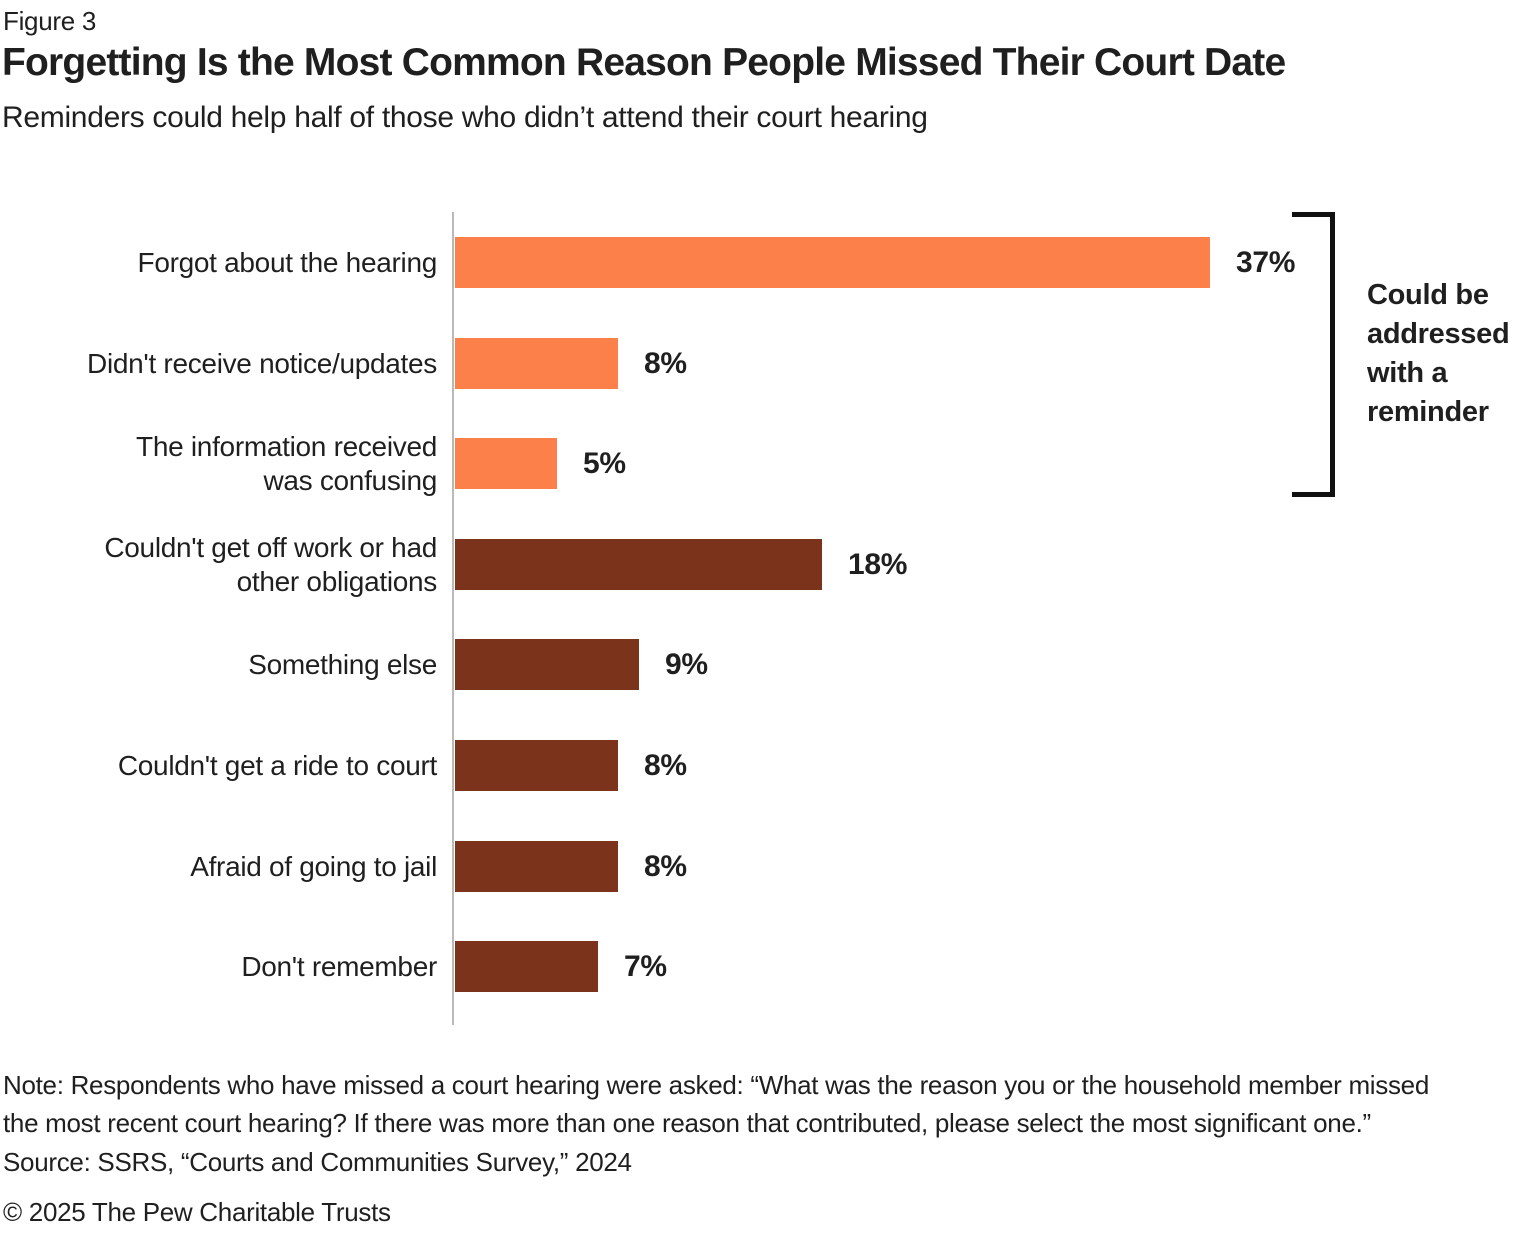 The width and height of the screenshot is (1520, 1239). Describe the element at coordinates (49, 21) in the screenshot. I see `figure-number-label: Figure 3` at that location.